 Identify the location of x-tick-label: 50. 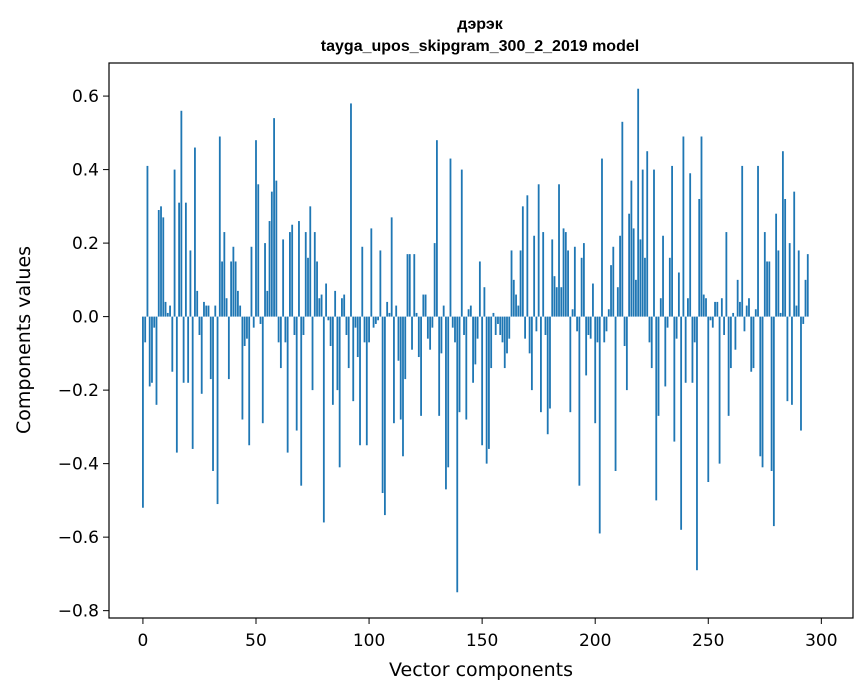
(256, 641).